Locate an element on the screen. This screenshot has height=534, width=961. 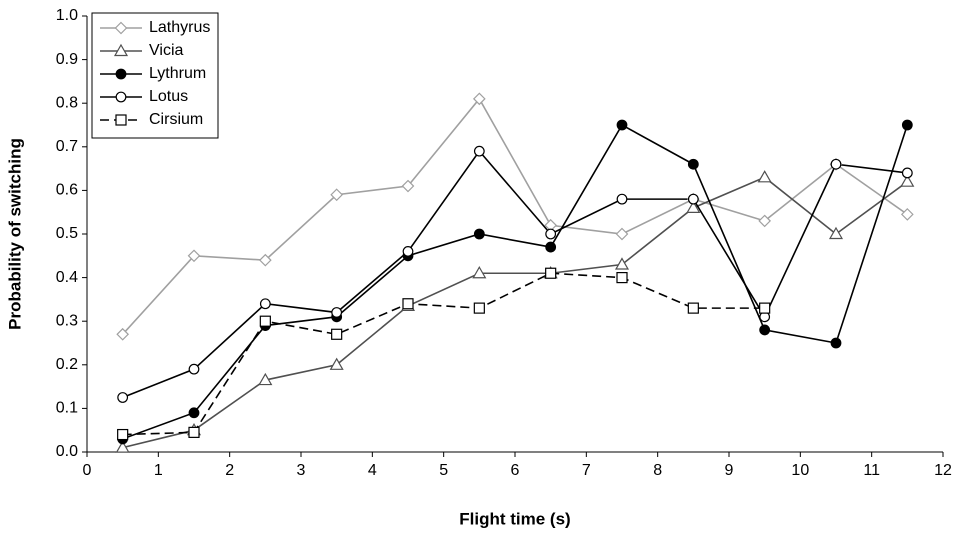
legend-box is located at coordinates (155, 75).